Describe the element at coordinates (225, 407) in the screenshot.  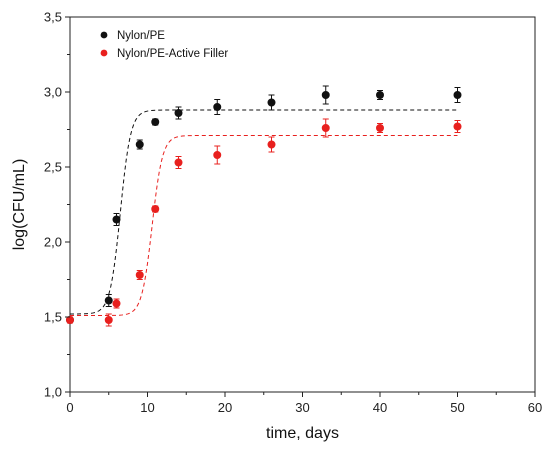
I see `x-tick-label: 20` at that location.